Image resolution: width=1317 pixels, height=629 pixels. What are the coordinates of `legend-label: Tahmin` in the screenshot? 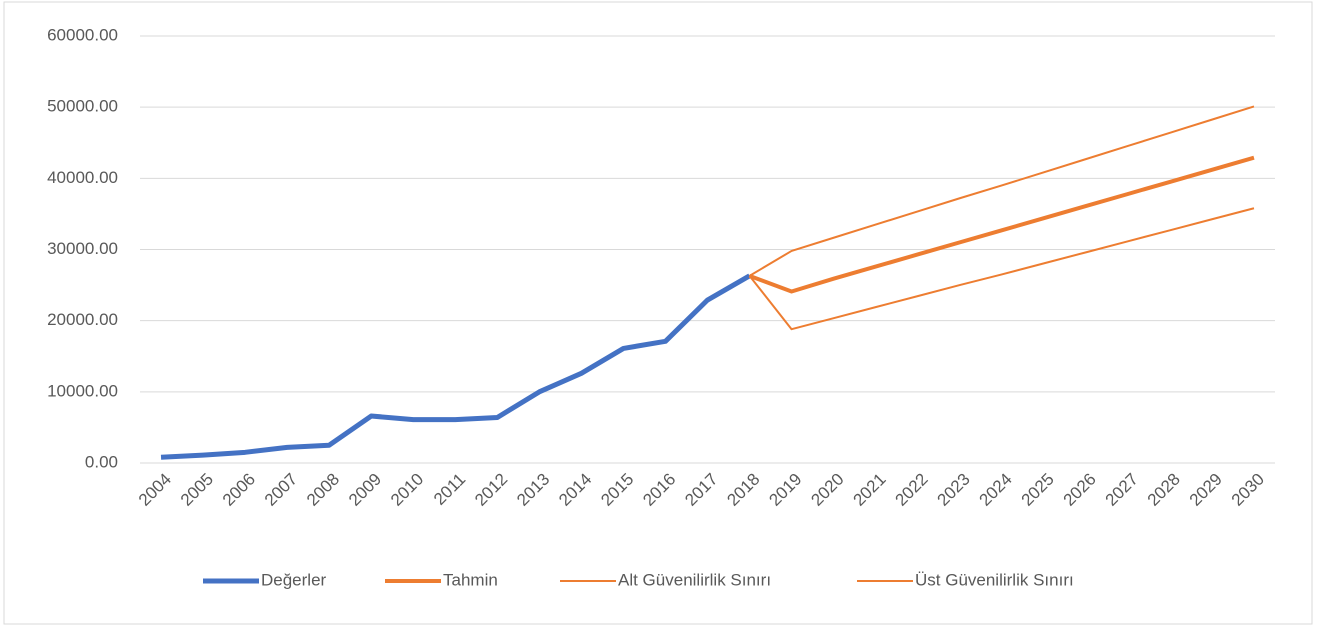 It's located at (470, 579).